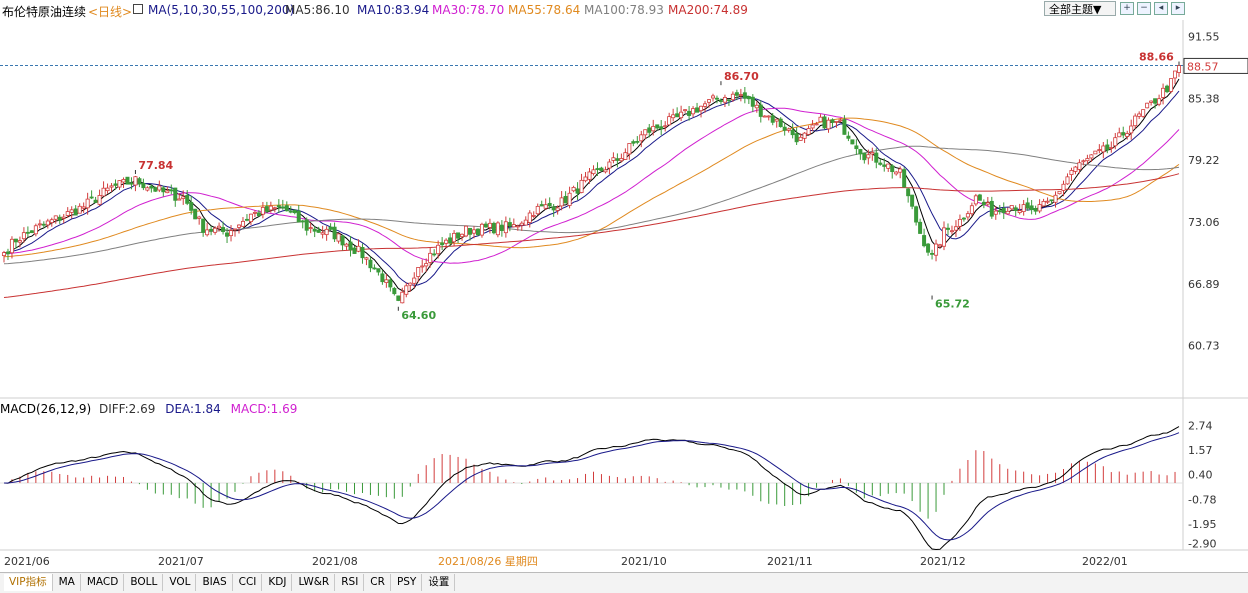 The height and width of the screenshot is (593, 1248). Describe the element at coordinates (350, 582) in the screenshot. I see `indicator-tab: RSI` at that location.